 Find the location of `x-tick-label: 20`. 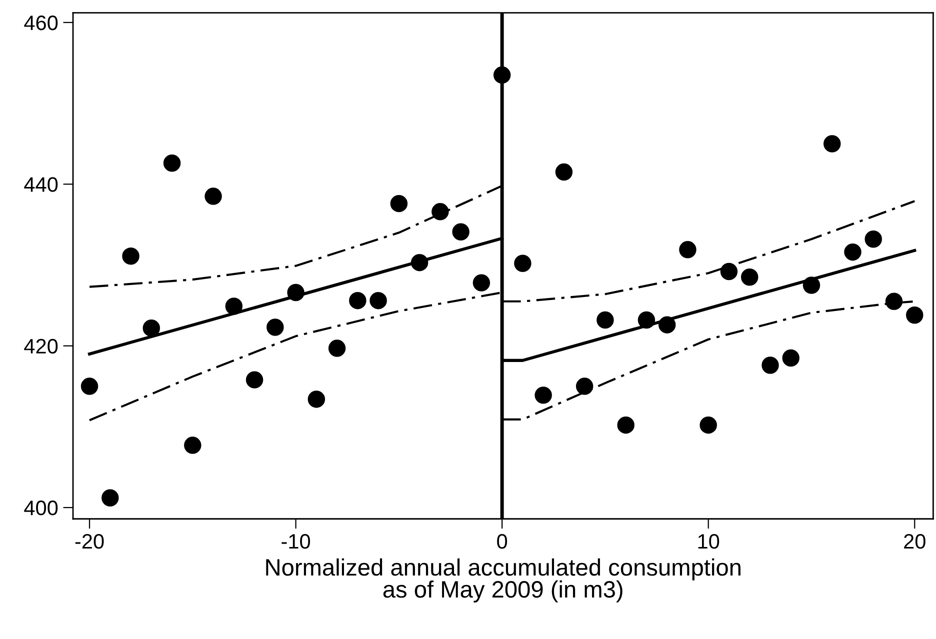

x-tick-label: 20 is located at coordinates (915, 541).